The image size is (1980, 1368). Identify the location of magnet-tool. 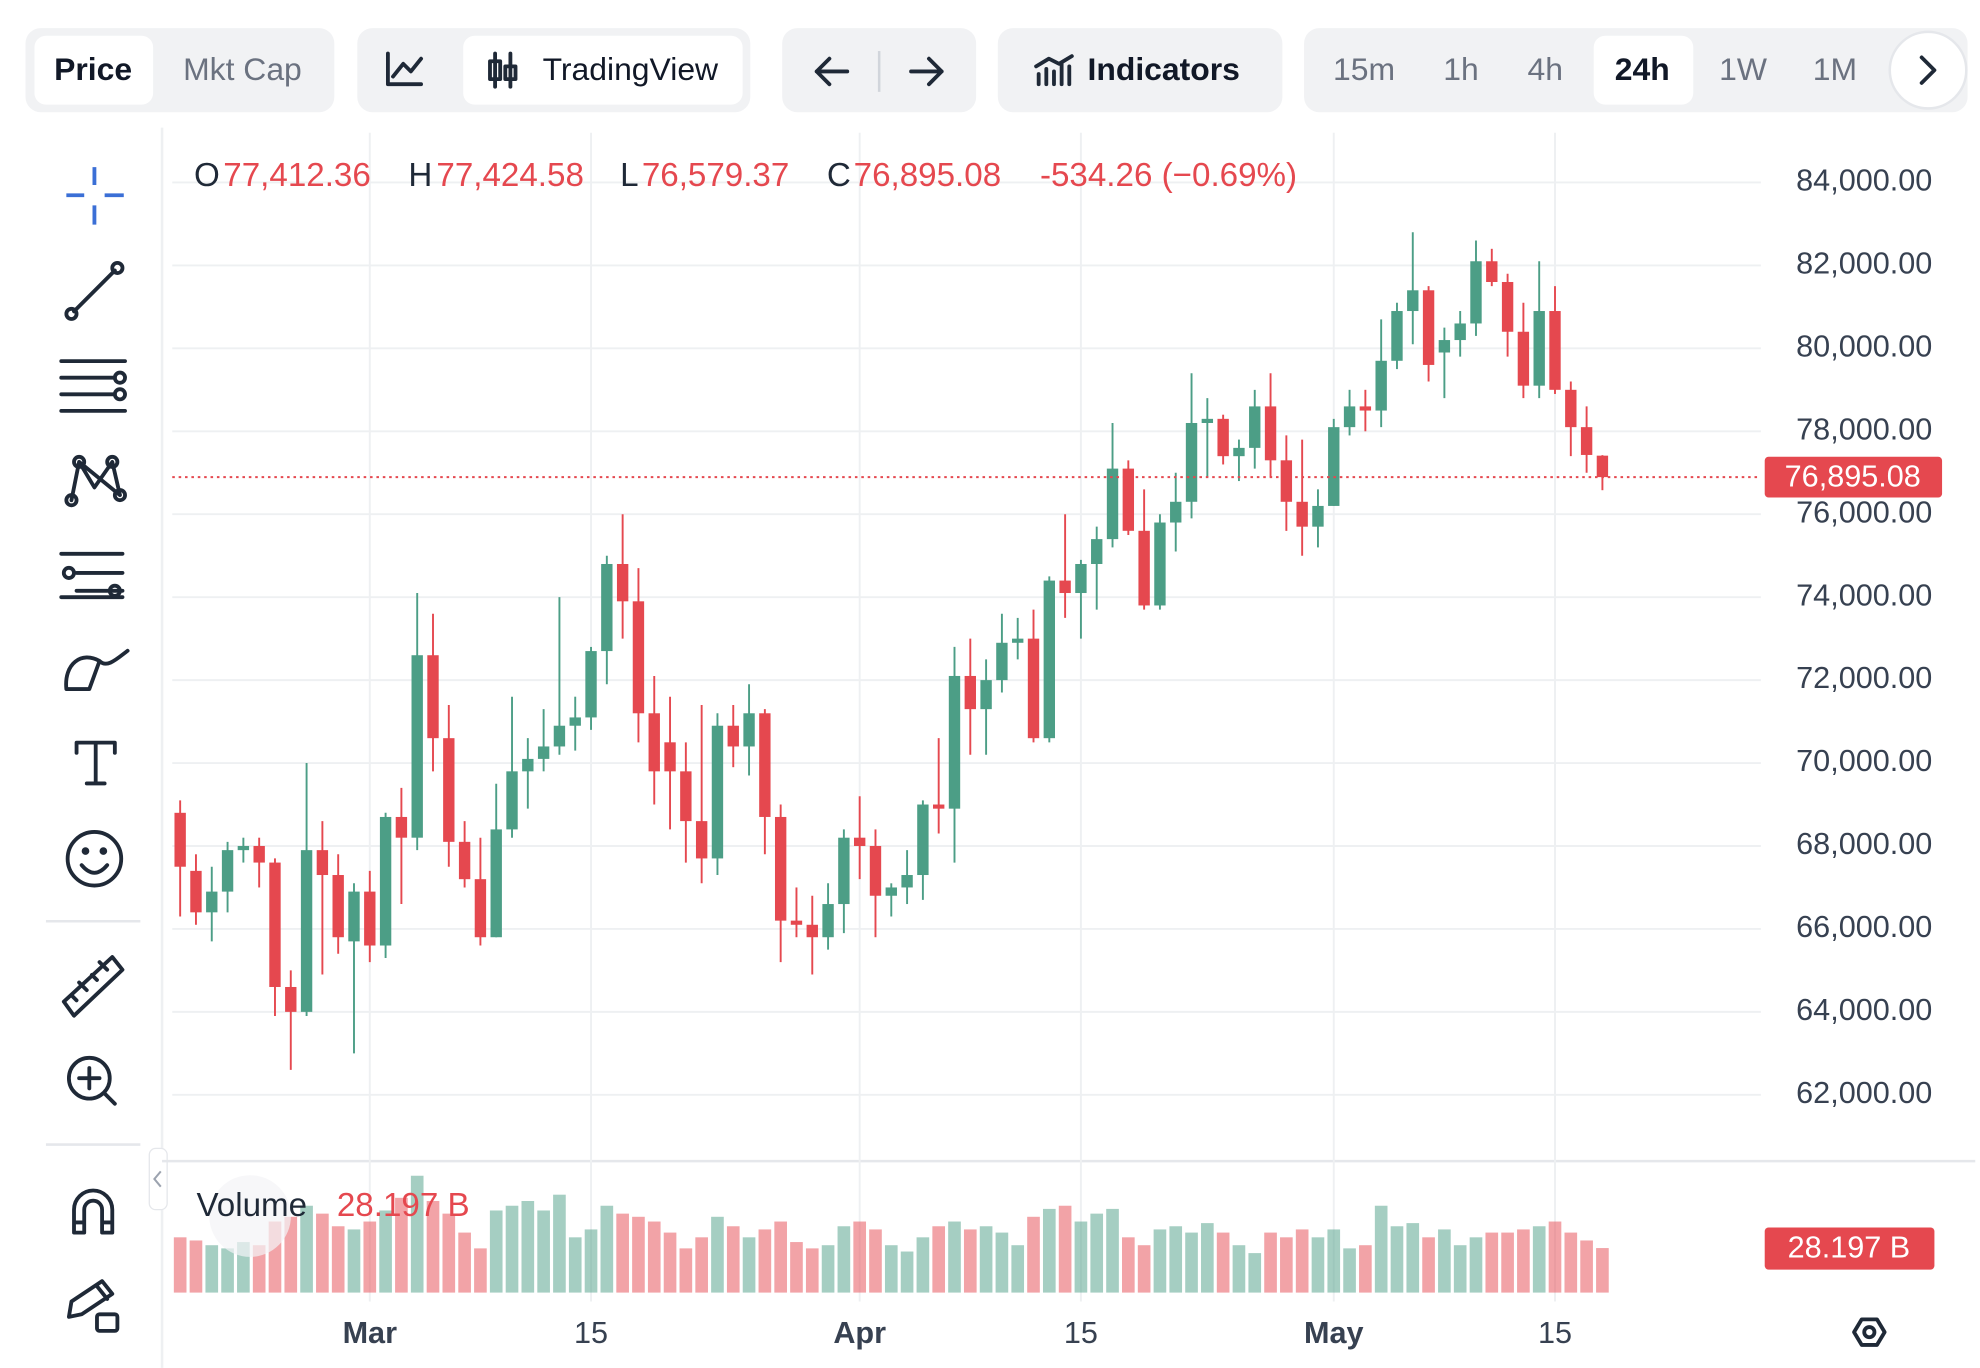
(93, 1211).